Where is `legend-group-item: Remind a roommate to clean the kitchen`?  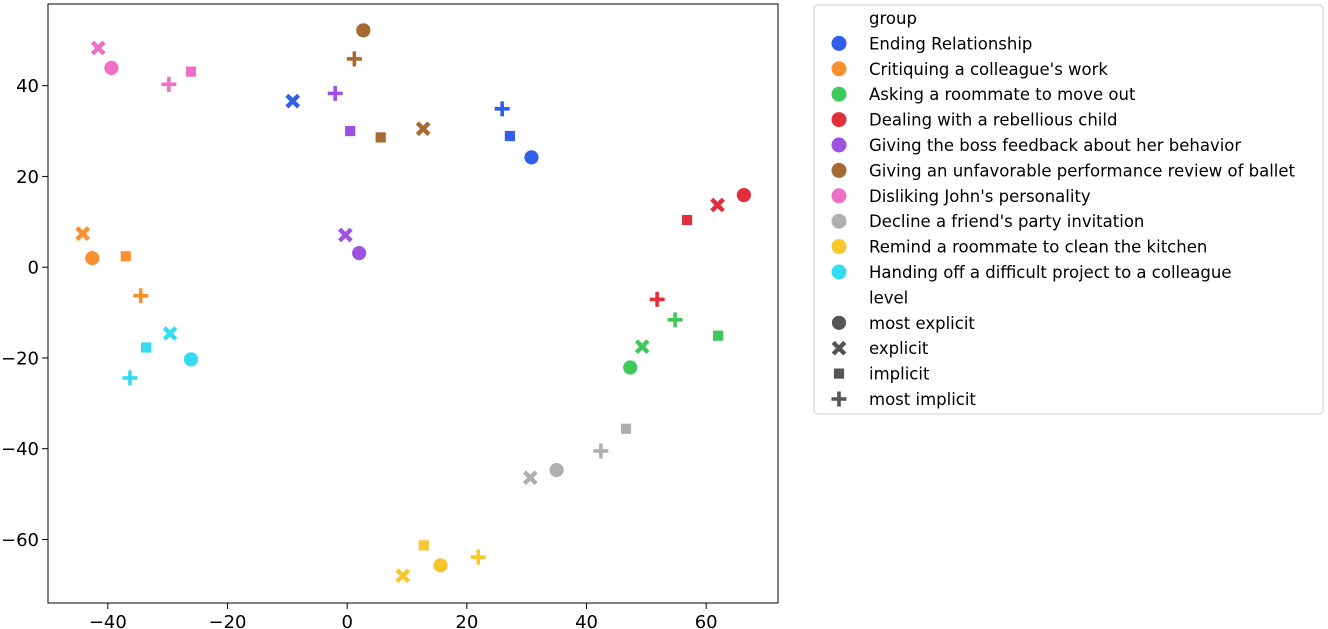
legend-group-item: Remind a roommate to clean the kitchen is located at coordinates (1019, 247).